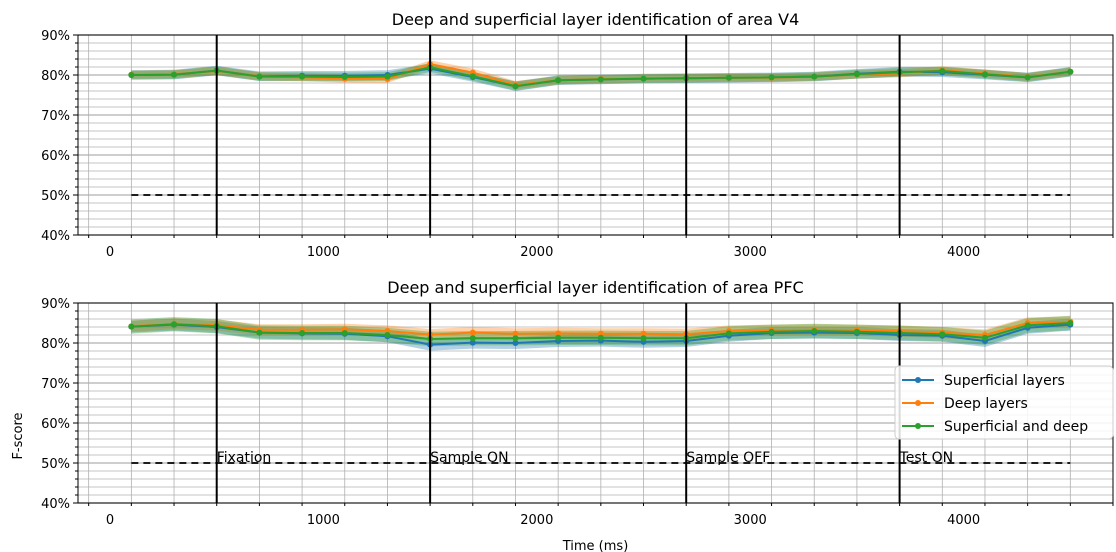 This screenshot has height=552, width=1116. Describe the element at coordinates (601, 74) in the screenshot. I see `band-deep-layers` at that location.